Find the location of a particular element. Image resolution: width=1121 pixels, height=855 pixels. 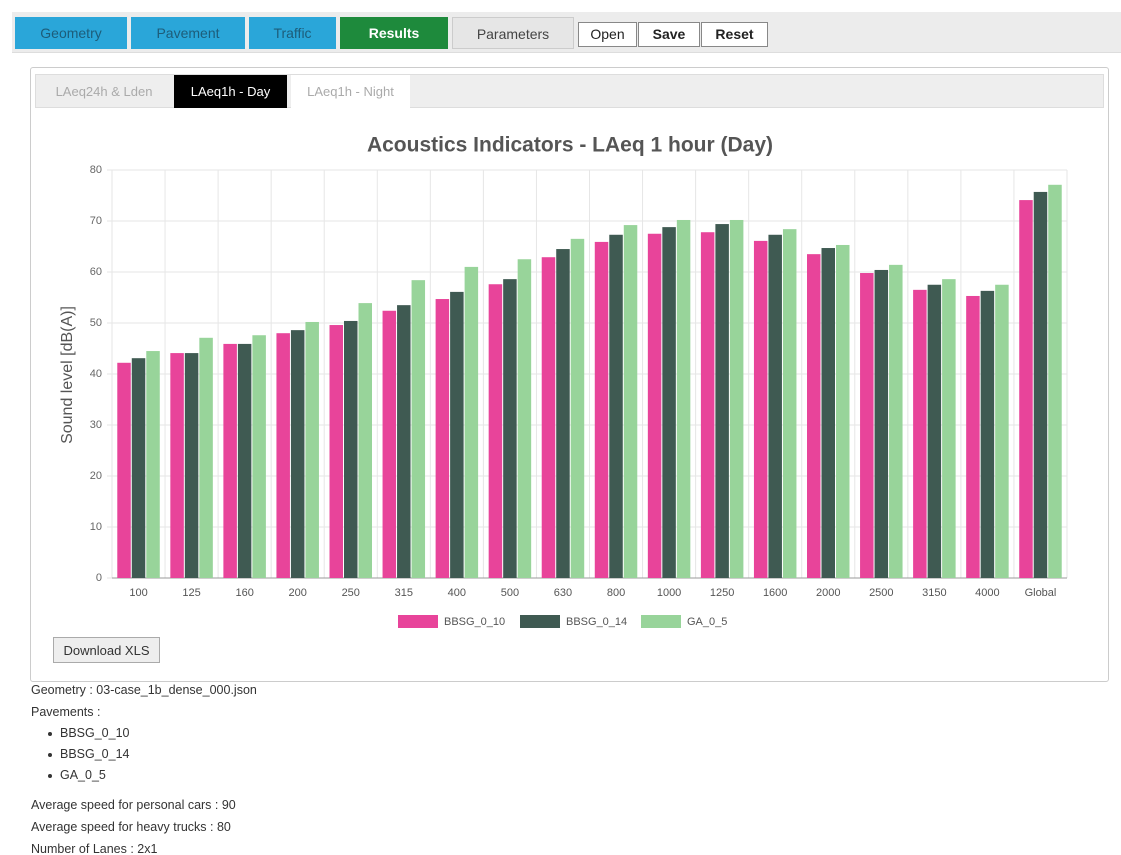

nav-tab: Parameters is located at coordinates (513, 33).